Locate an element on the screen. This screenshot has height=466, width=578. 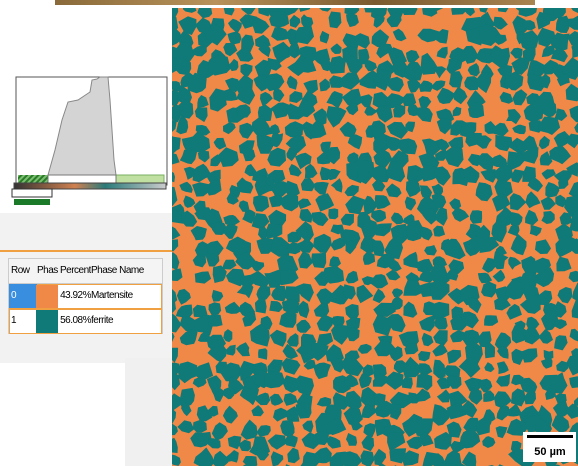
scale-bar is located at coordinates (550, 436).